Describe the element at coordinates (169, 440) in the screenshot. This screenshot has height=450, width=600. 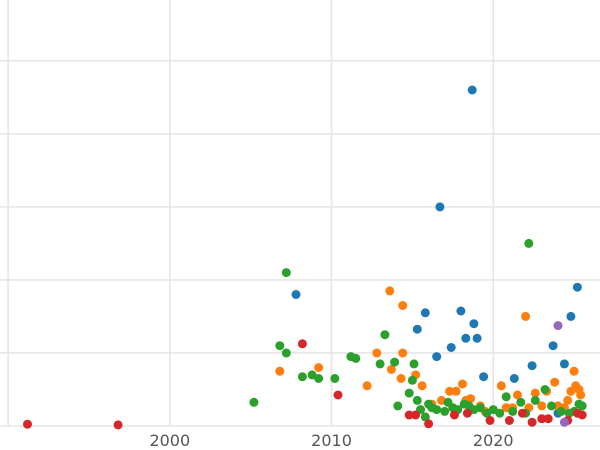
I see `x-tick-label: 2000` at that location.